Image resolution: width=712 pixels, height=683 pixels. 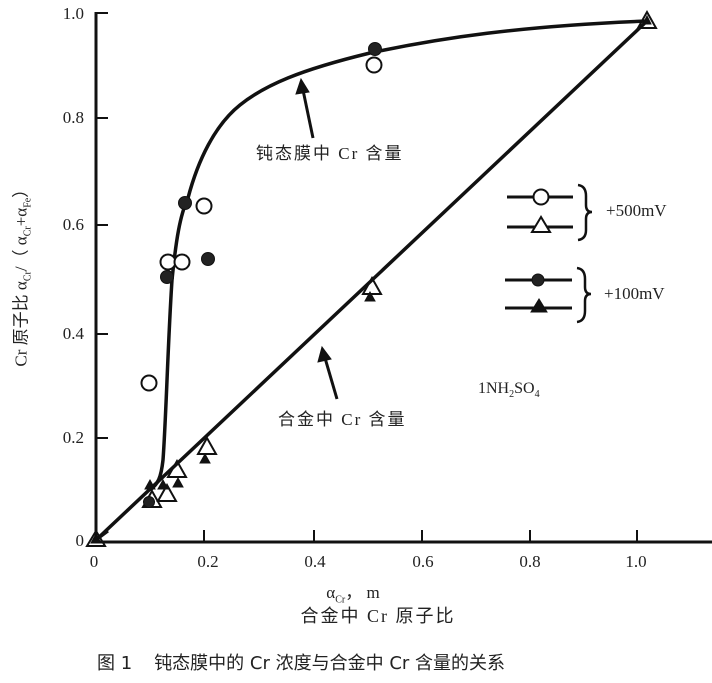 What do you see at coordinates (331, 592) in the screenshot?
I see `x-axis-alpha: α` at bounding box center [331, 592].